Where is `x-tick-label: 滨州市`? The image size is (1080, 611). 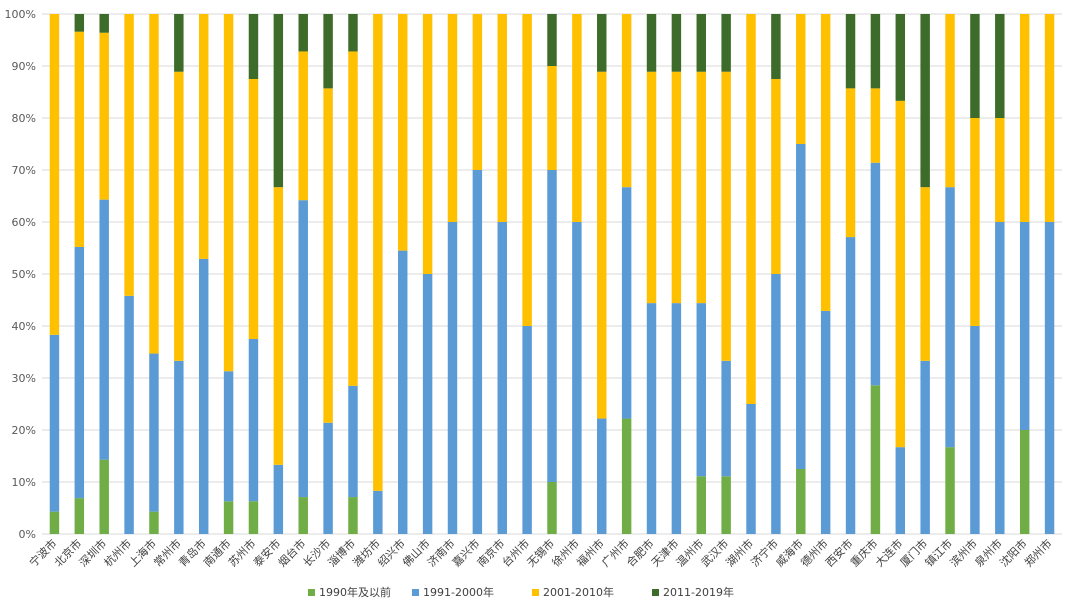 x-tick-label: 滨州市 is located at coordinates (963, 552).